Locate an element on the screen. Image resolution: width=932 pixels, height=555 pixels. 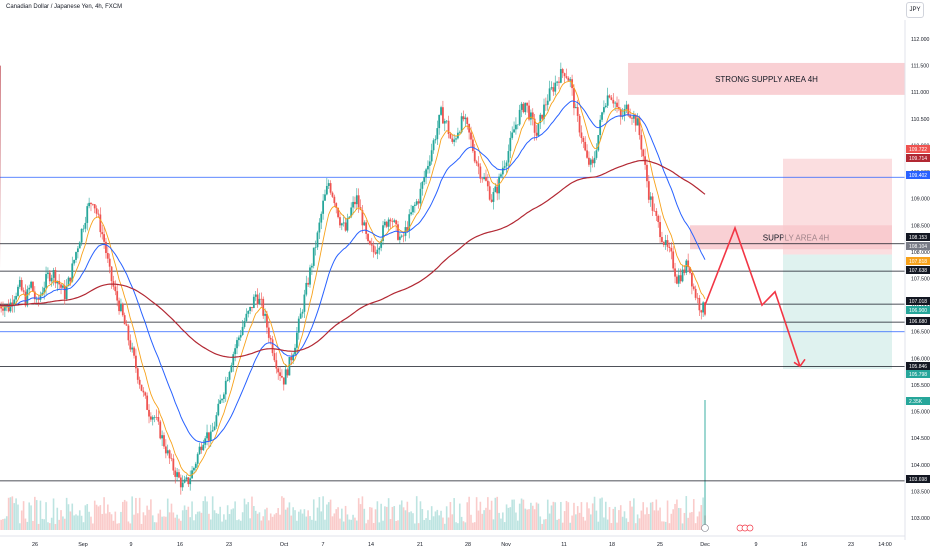
y-tick-label: 103.000 is located at coordinates (920, 519).